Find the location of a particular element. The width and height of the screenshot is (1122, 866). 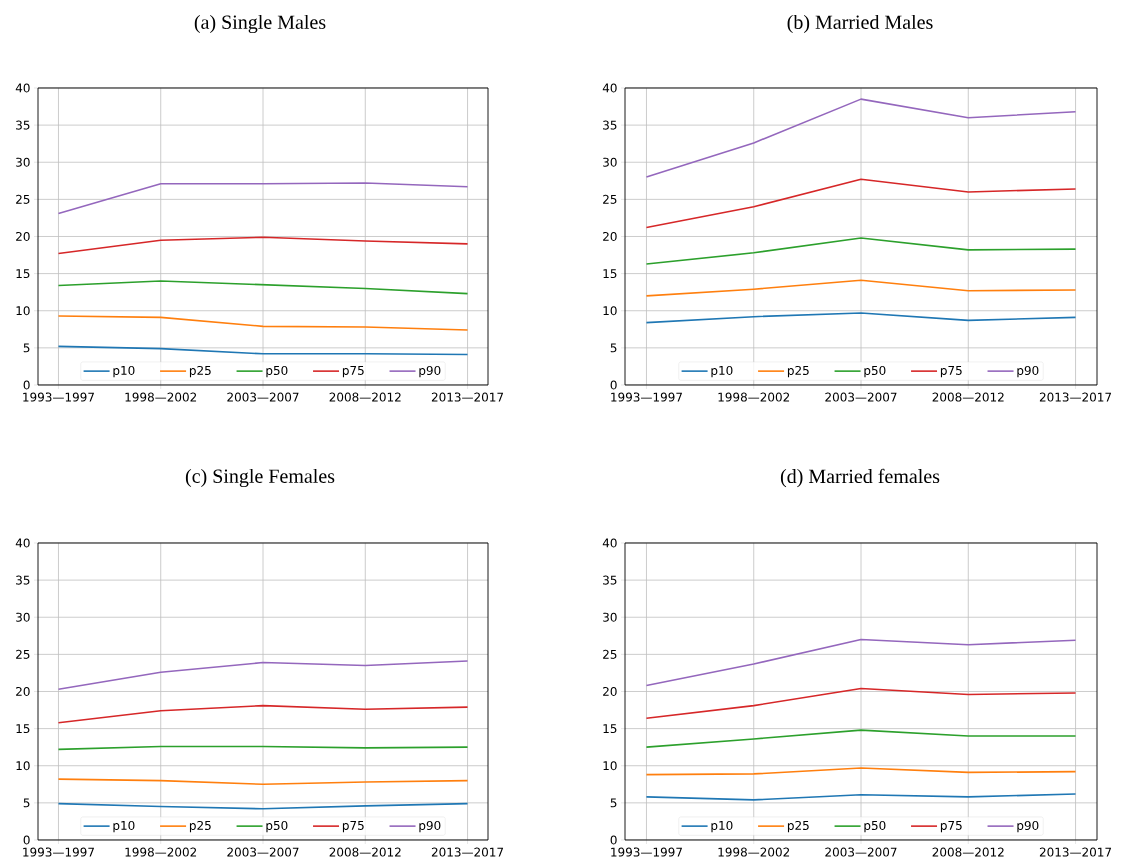

chart-title: (c) Single Females is located at coordinates (260, 478).